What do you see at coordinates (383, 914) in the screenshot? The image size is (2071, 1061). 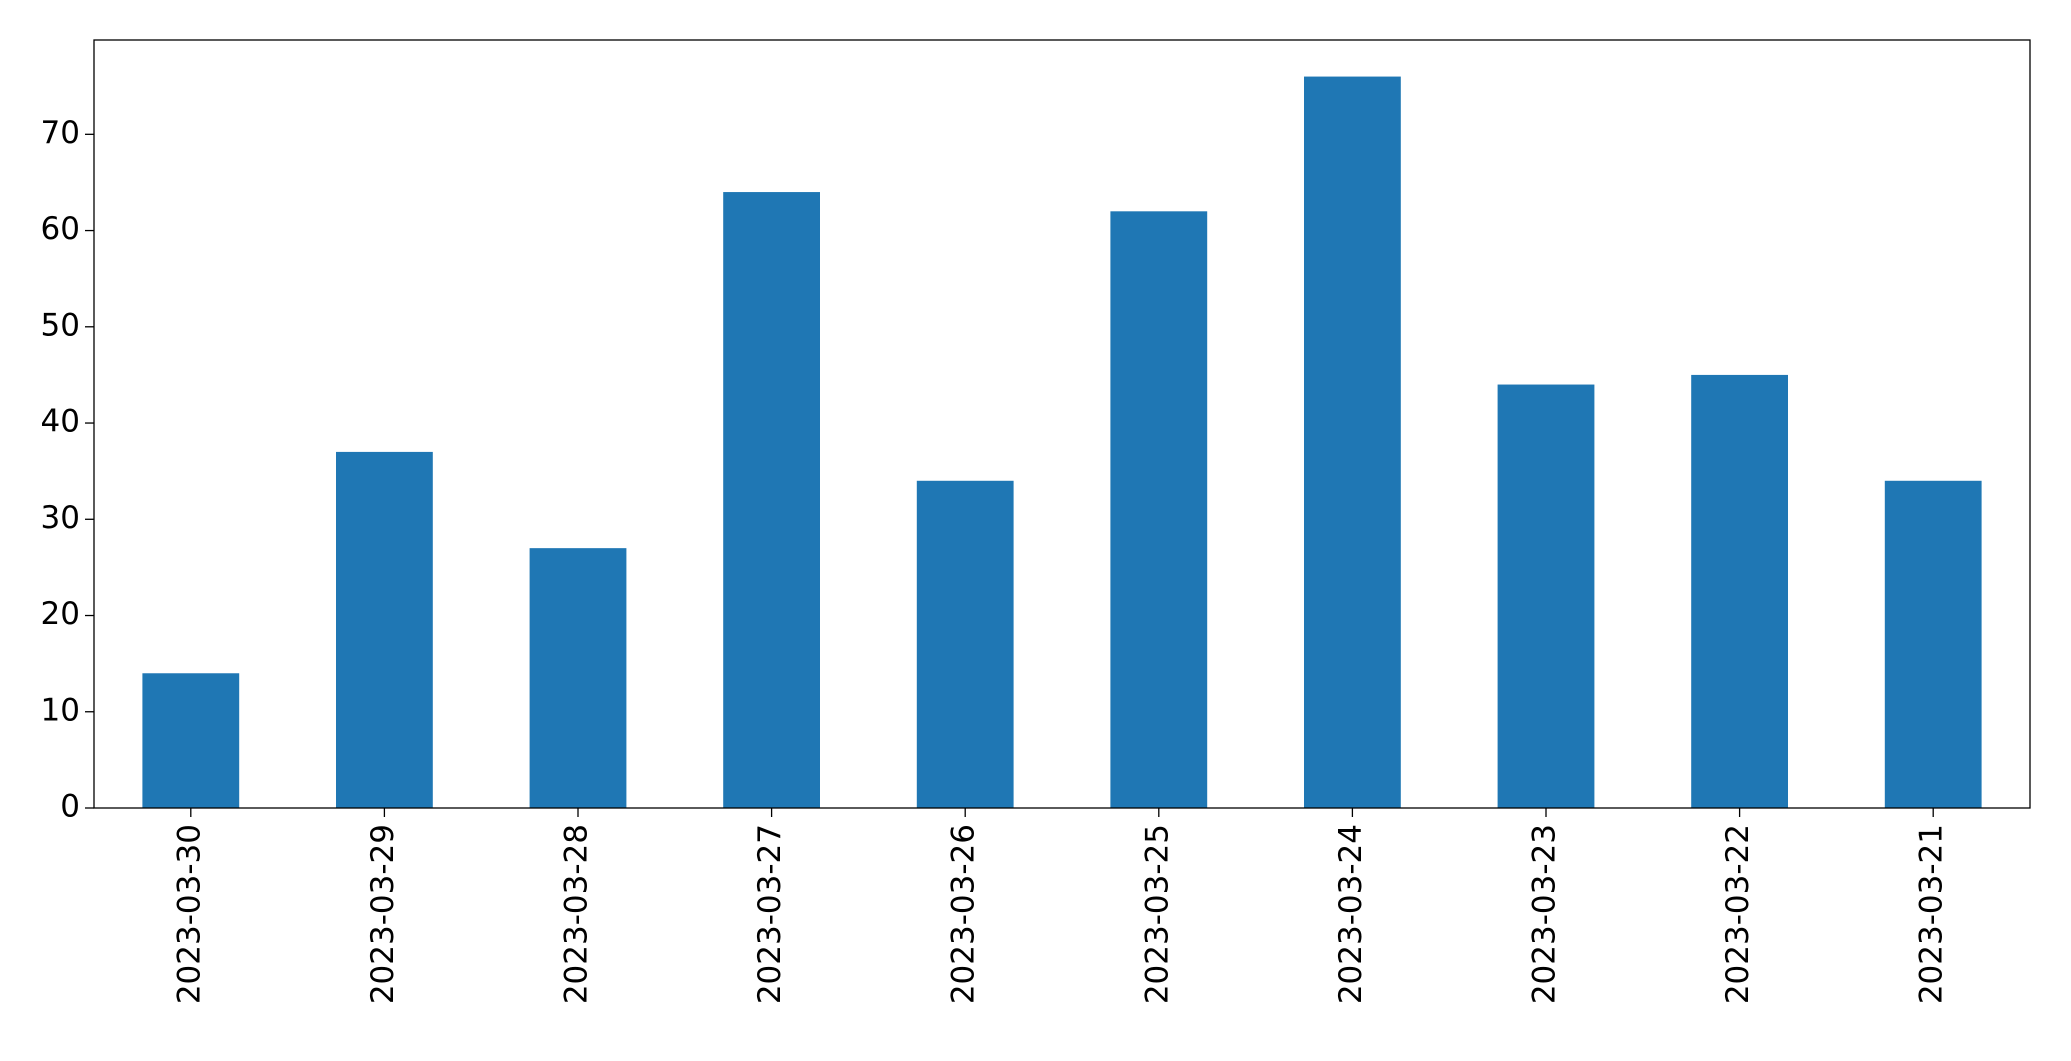 I see `x-tick-label: 2023-03-29` at bounding box center [383, 914].